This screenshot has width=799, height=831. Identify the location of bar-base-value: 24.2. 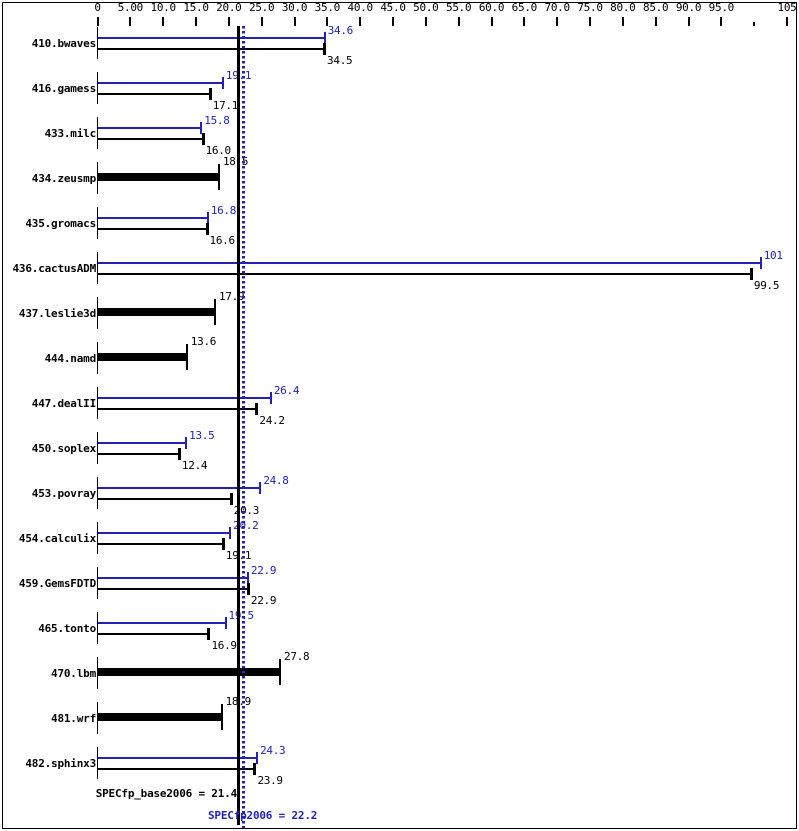
(272, 420).